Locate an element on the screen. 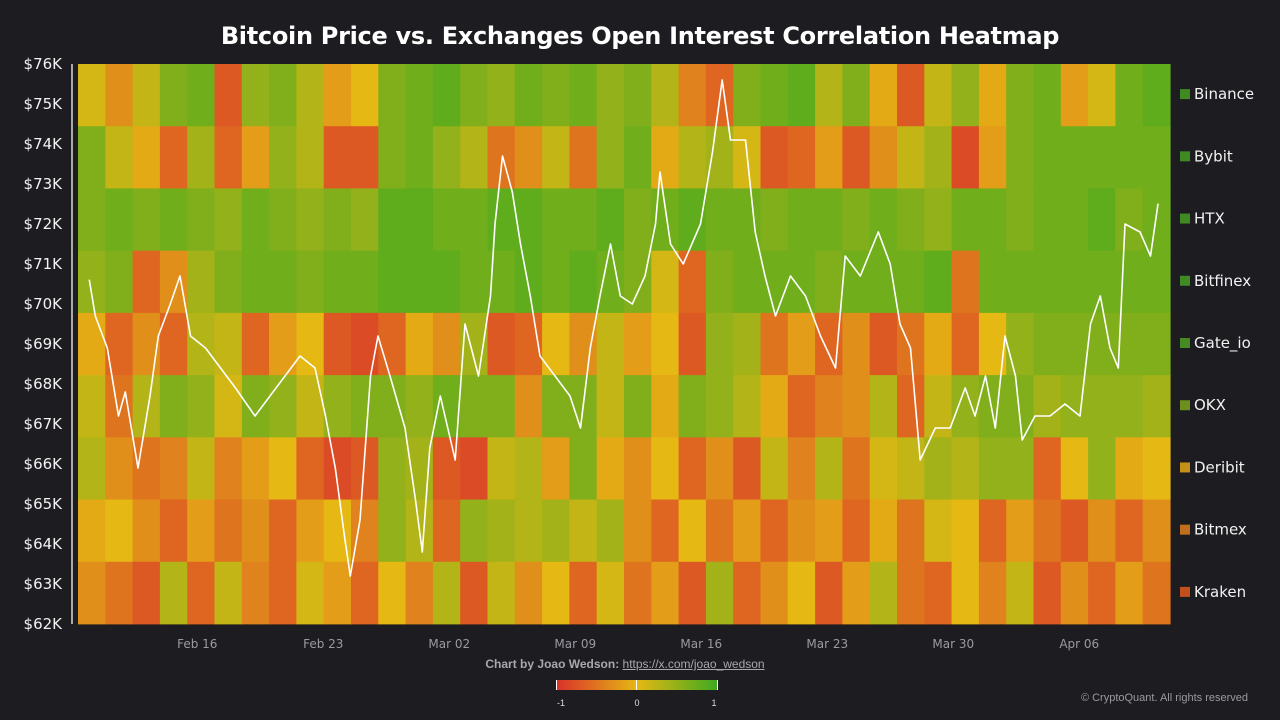 This screenshot has height=720, width=1280. colorbar is located at coordinates (637, 685).